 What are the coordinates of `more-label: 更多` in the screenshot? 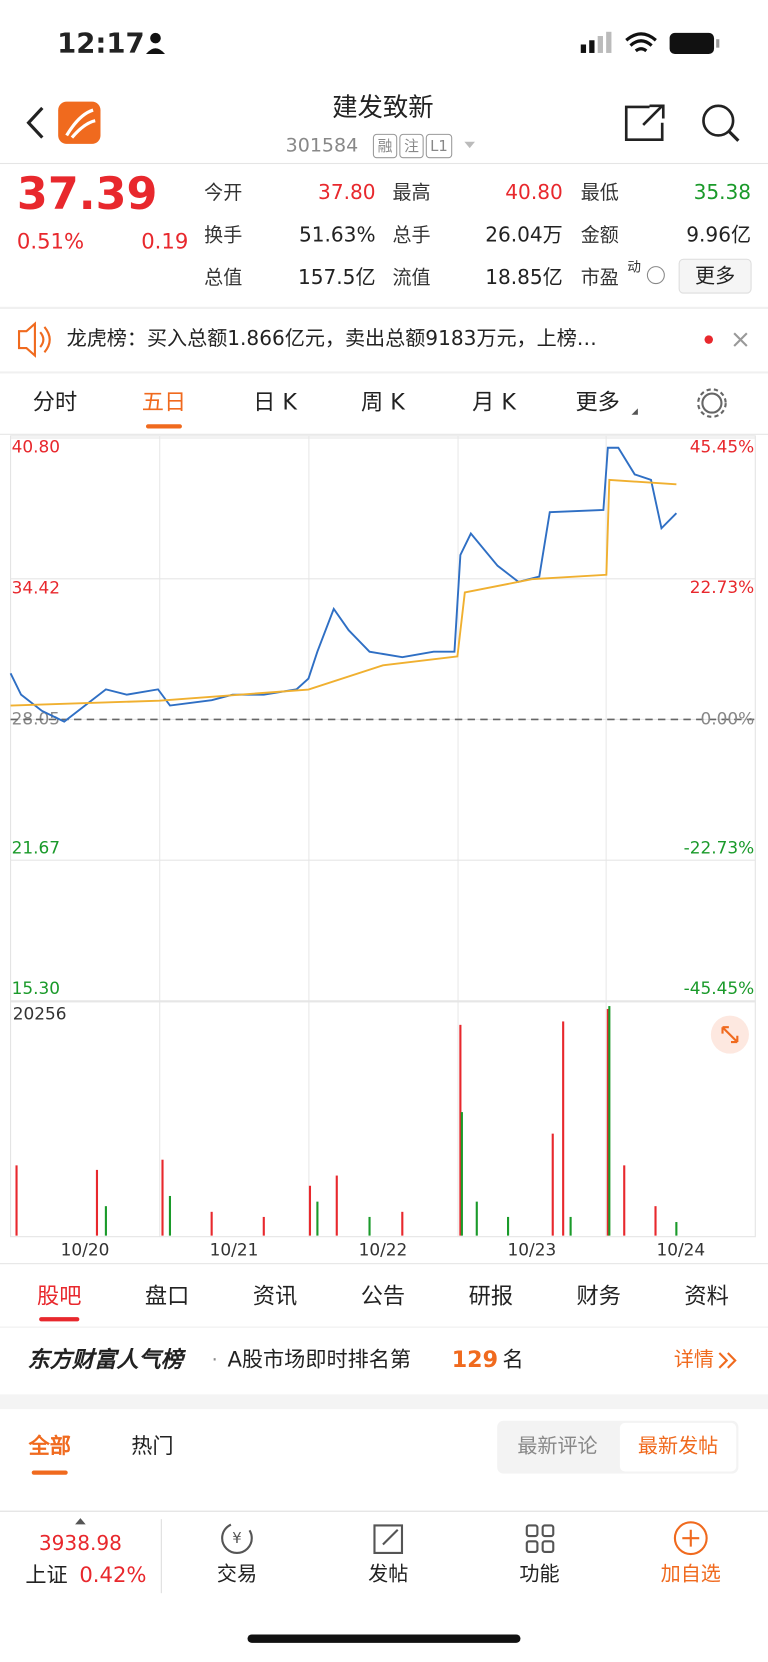 It's located at (715, 276).